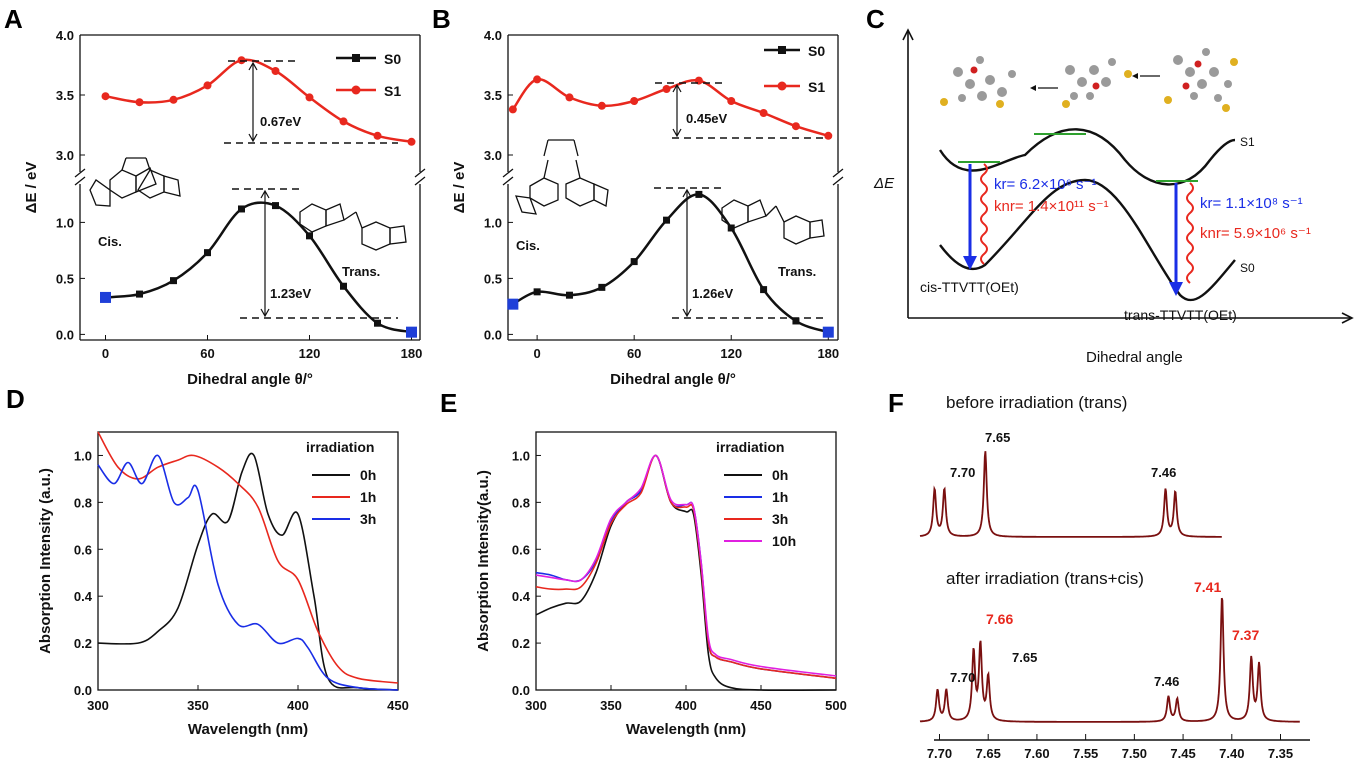 This screenshot has width=1367, height=765. I want to click on panel-f-before-spectrum, so click(1070, 494).